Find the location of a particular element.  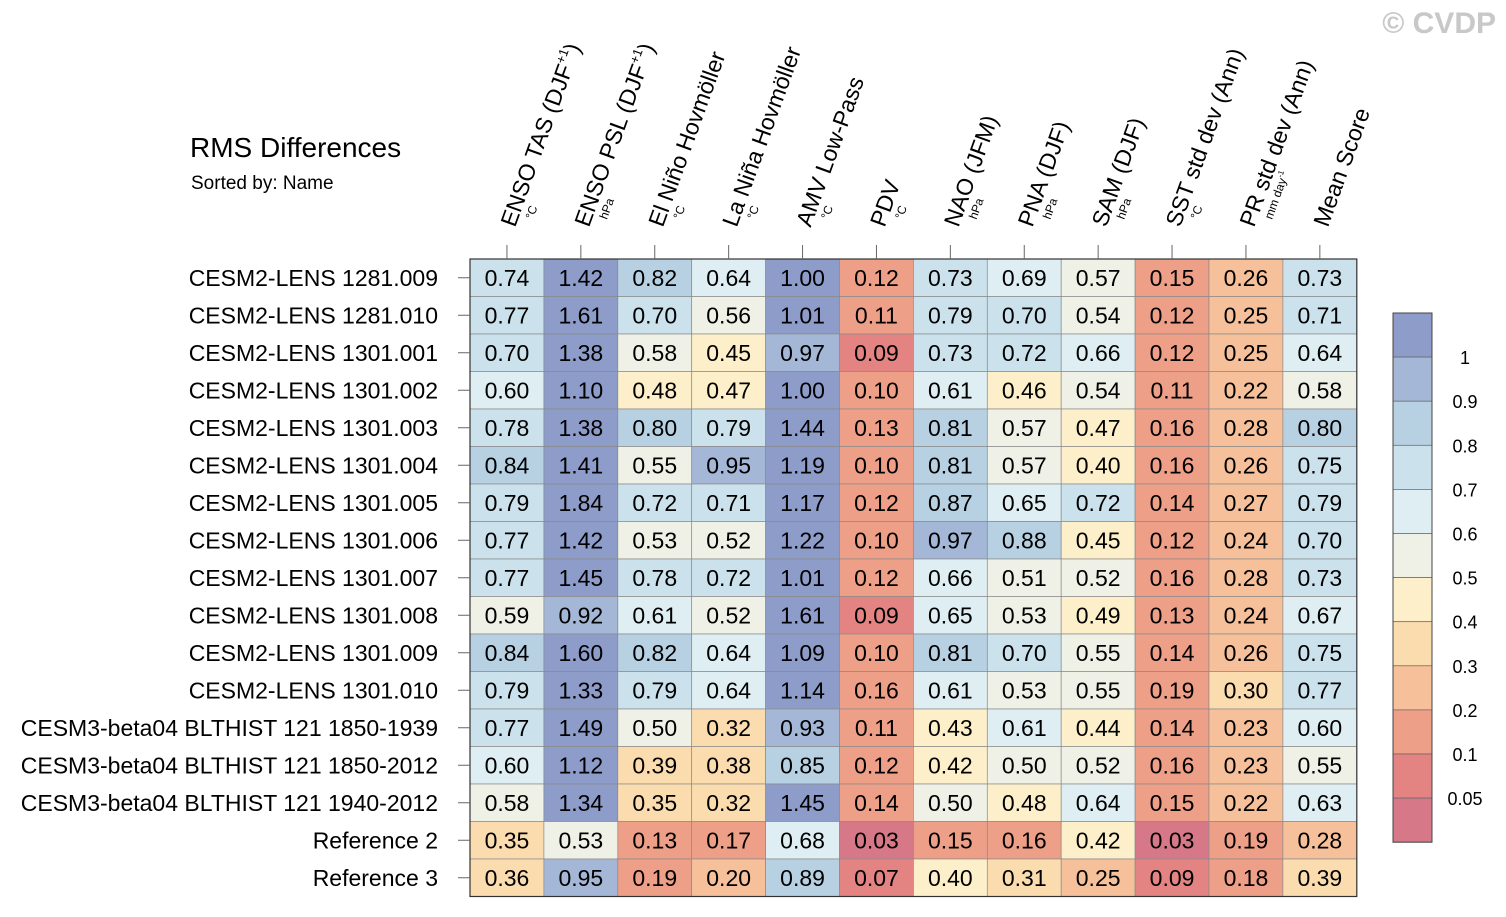

cell-value-label: 0.57 is located at coordinates (1024, 428).